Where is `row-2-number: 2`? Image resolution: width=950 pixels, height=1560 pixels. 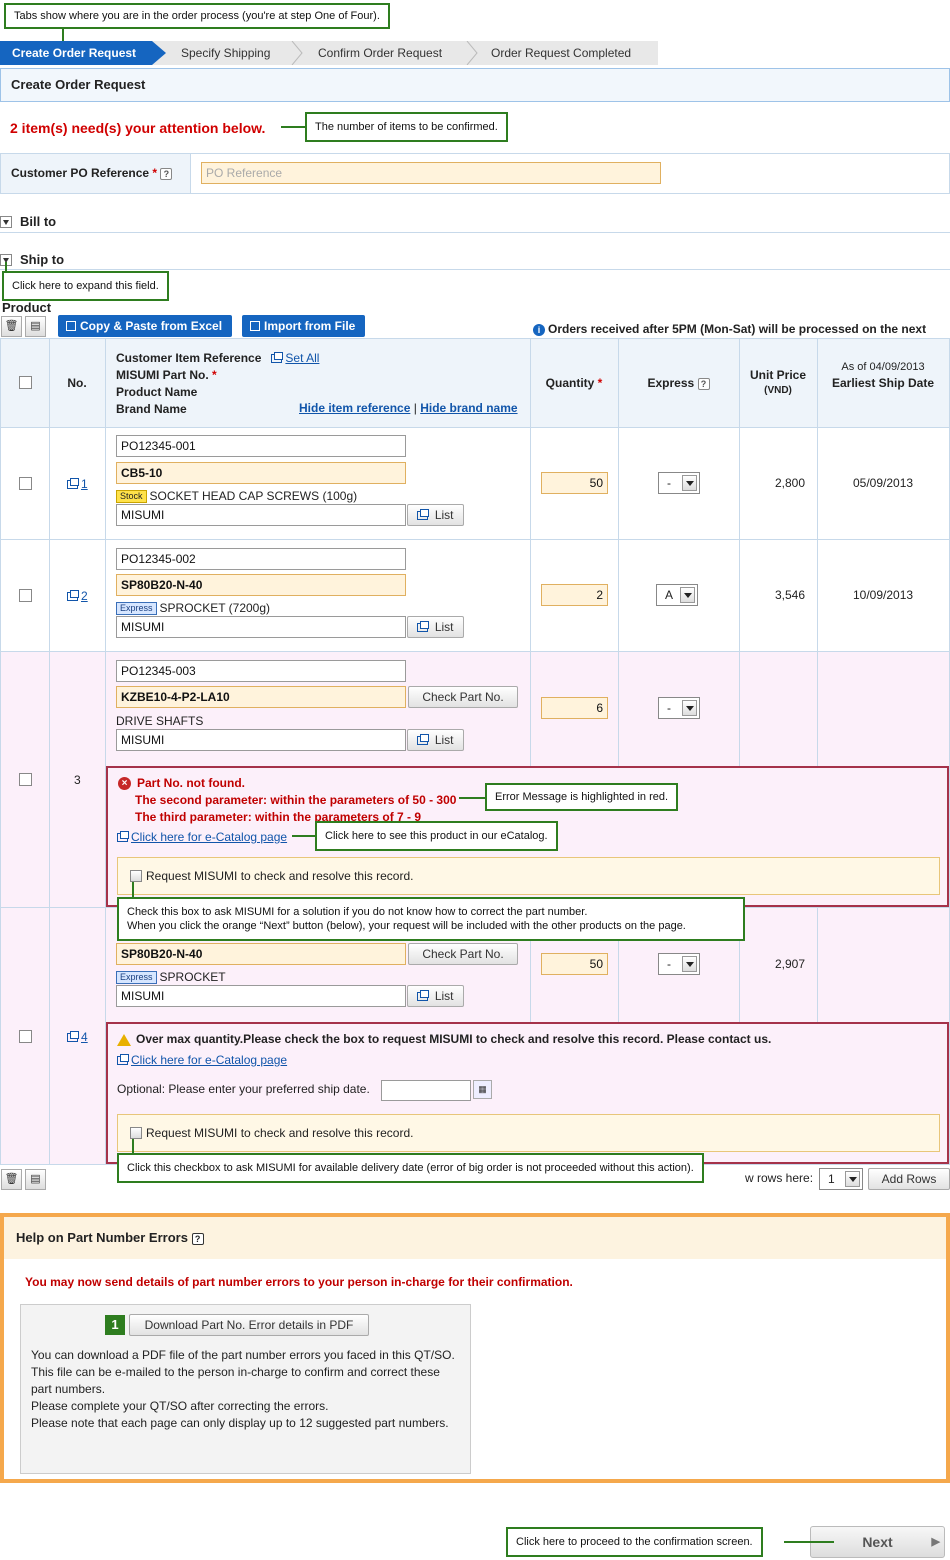
row-2-number: 2 is located at coordinates (77, 596).